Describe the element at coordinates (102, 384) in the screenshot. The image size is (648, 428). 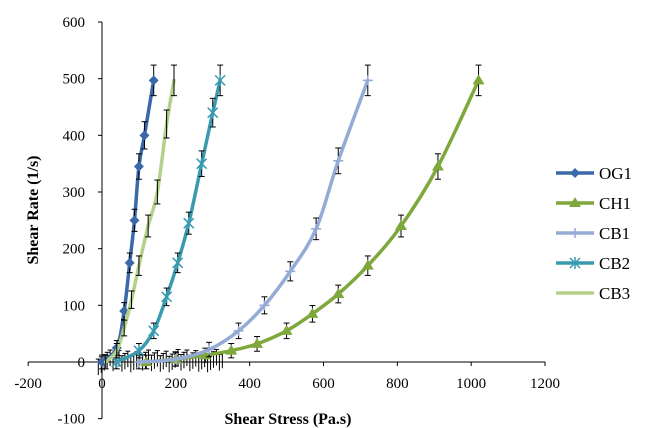
I see `x-tick-label: 0` at that location.